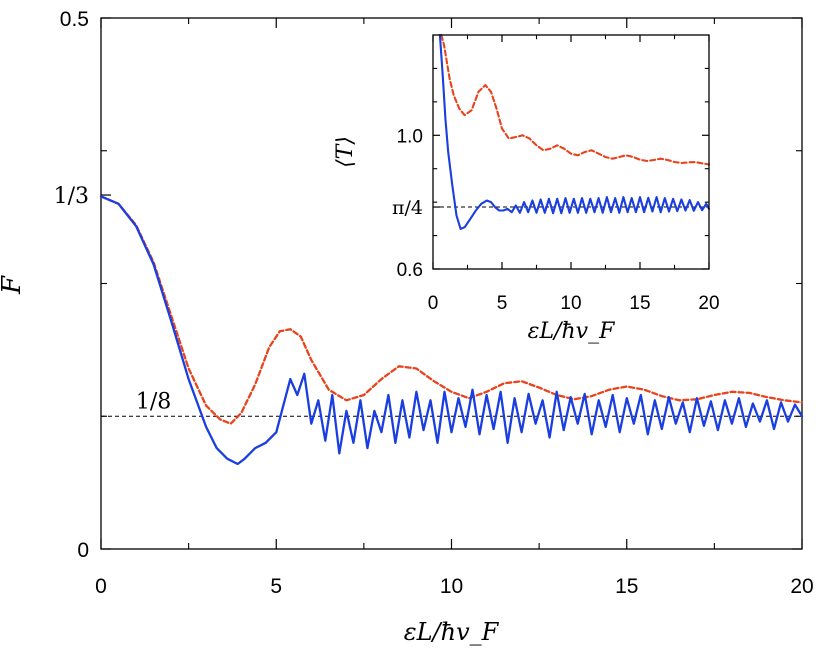  I want to click on inset-ticks, so click(571, 152).